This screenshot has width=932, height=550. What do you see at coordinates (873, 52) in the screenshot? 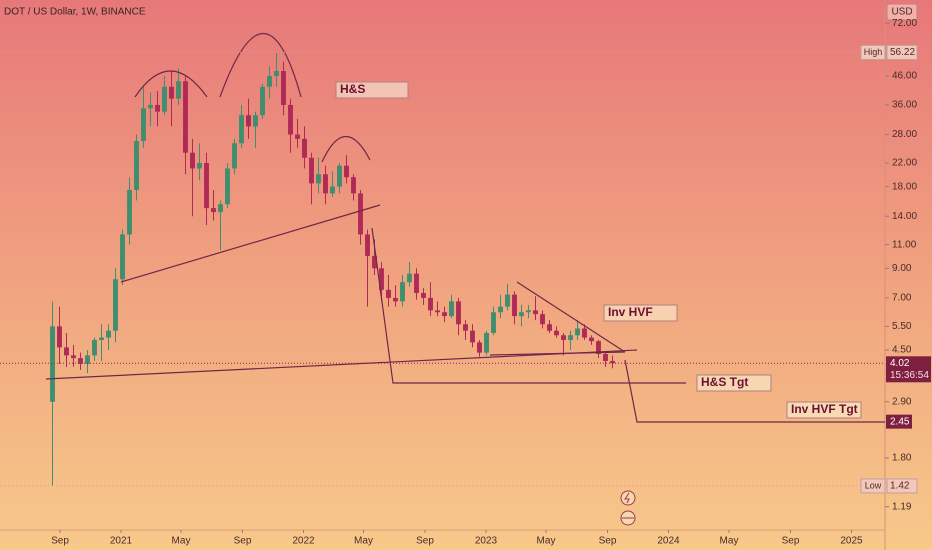
I see `high-tag` at bounding box center [873, 52].